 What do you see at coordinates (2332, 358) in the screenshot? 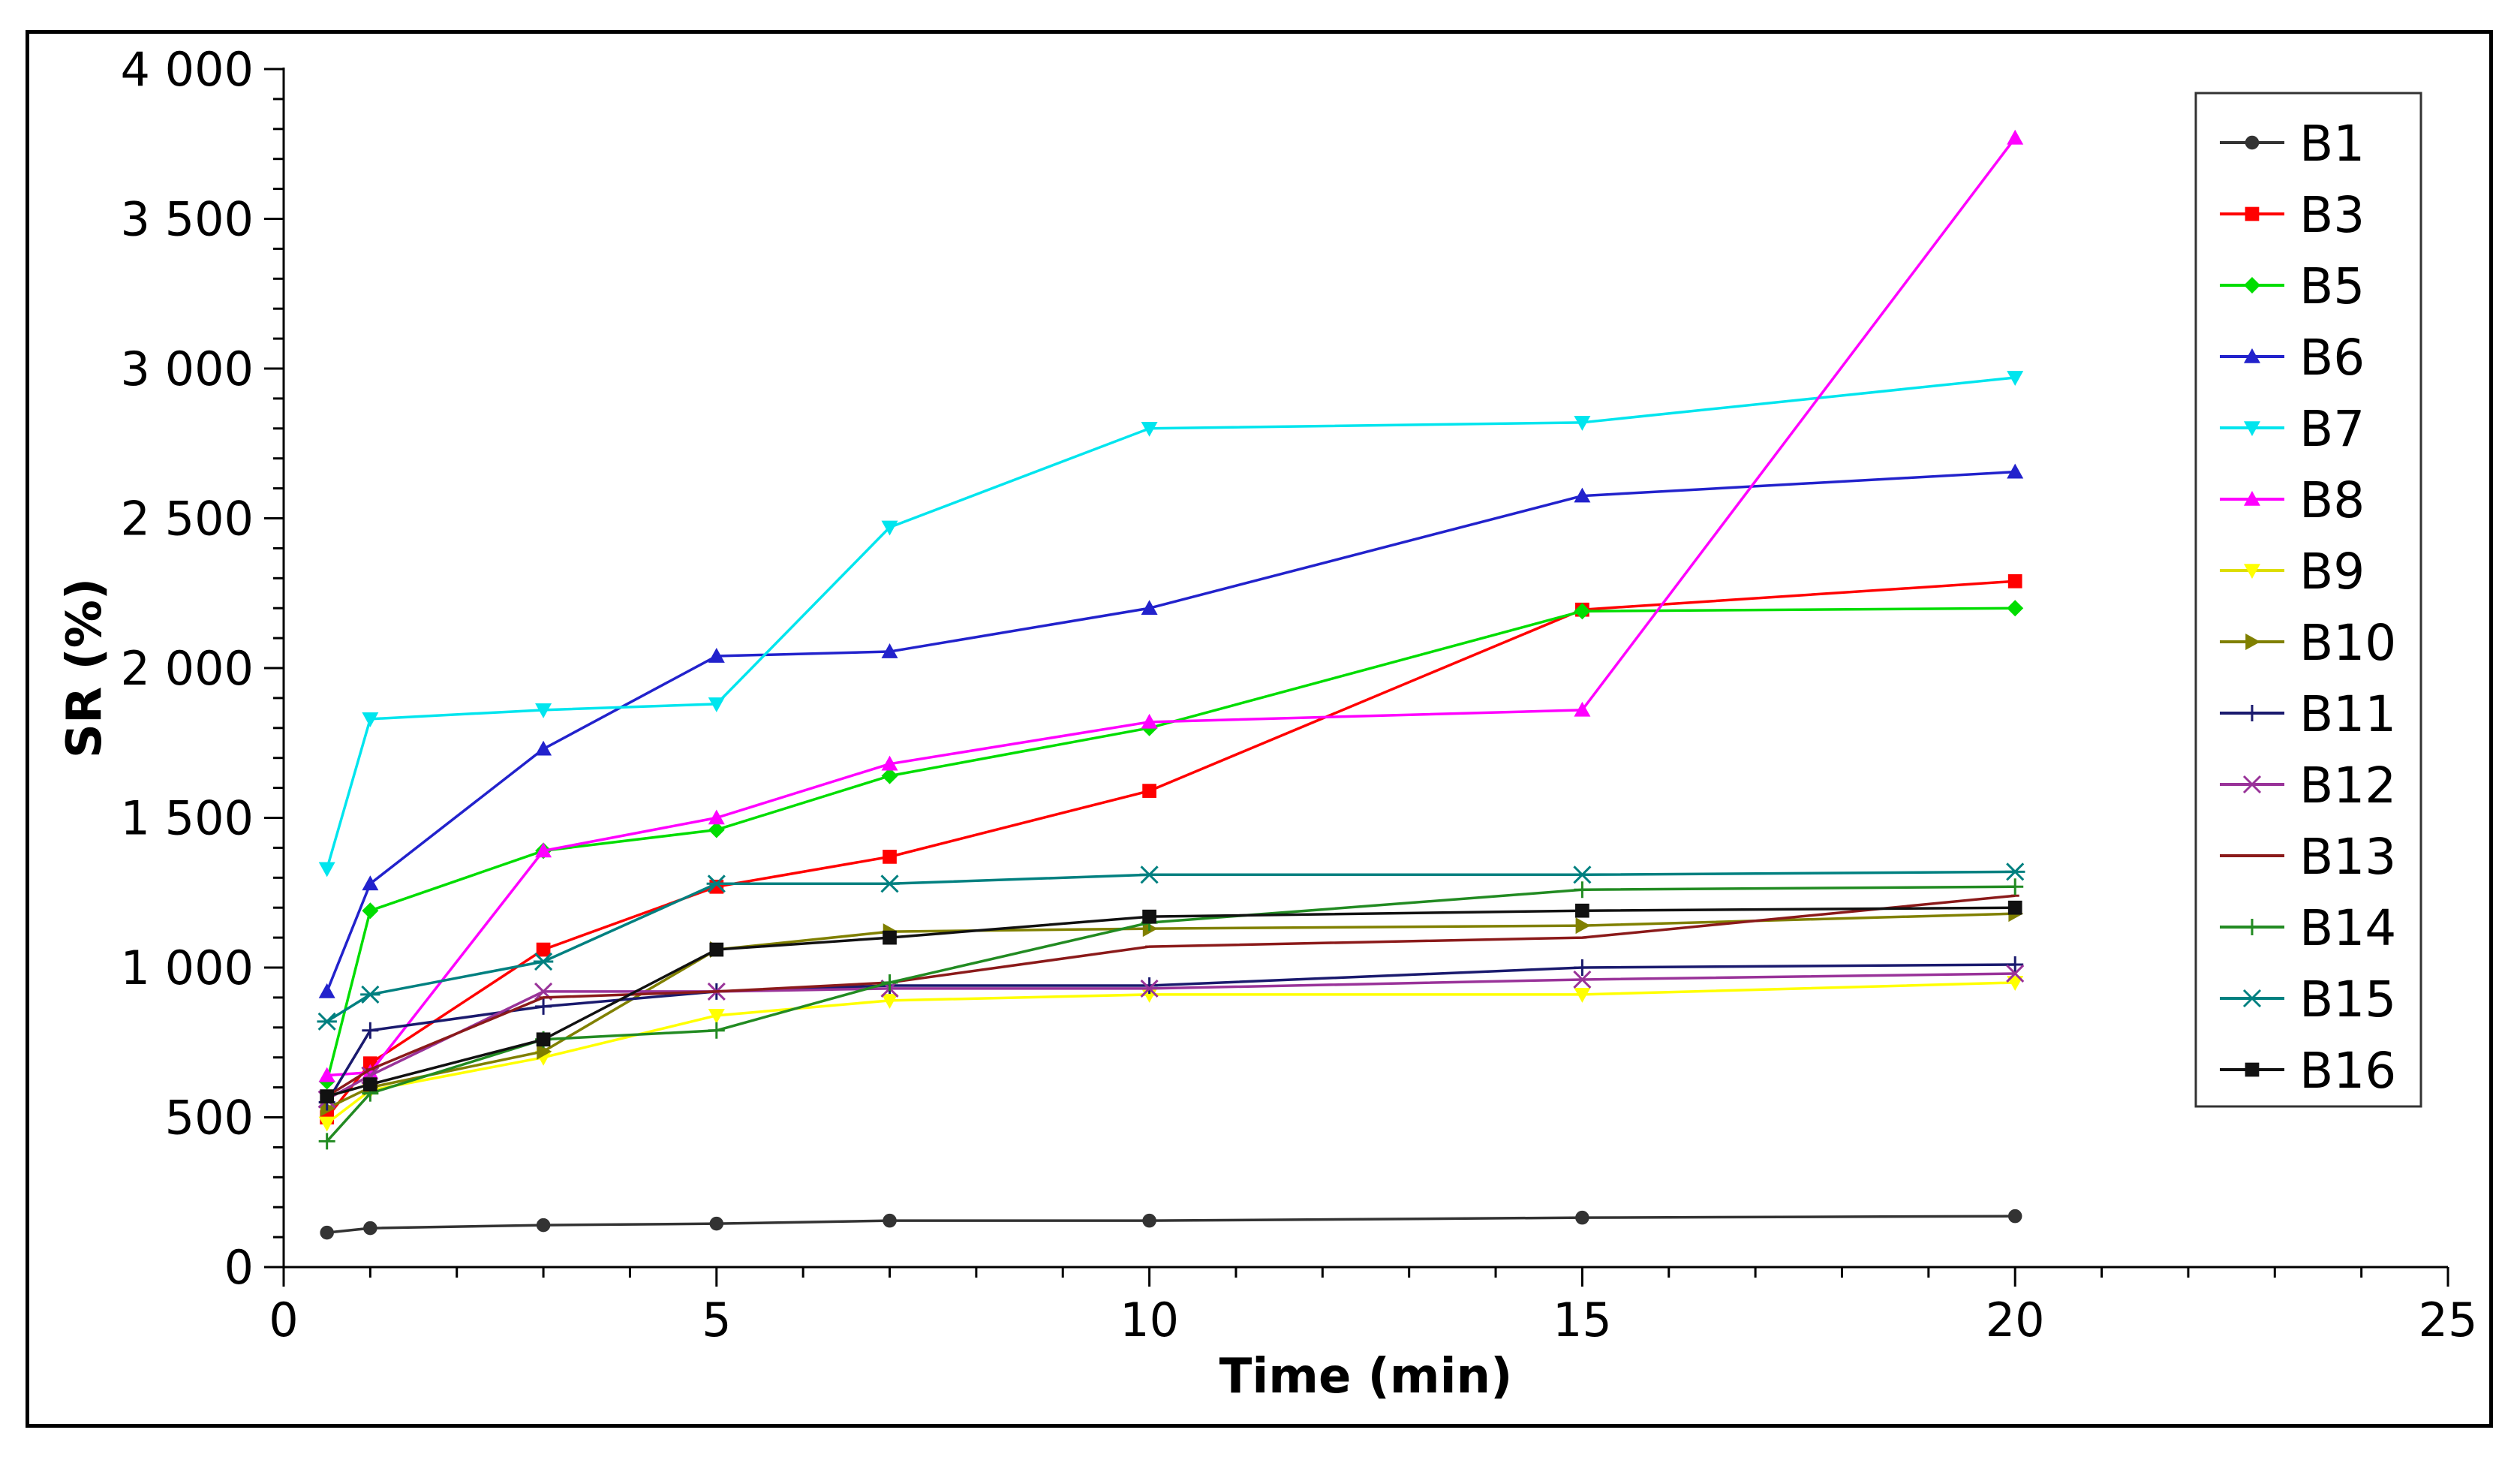
I see `legend-label: B6` at bounding box center [2332, 358].